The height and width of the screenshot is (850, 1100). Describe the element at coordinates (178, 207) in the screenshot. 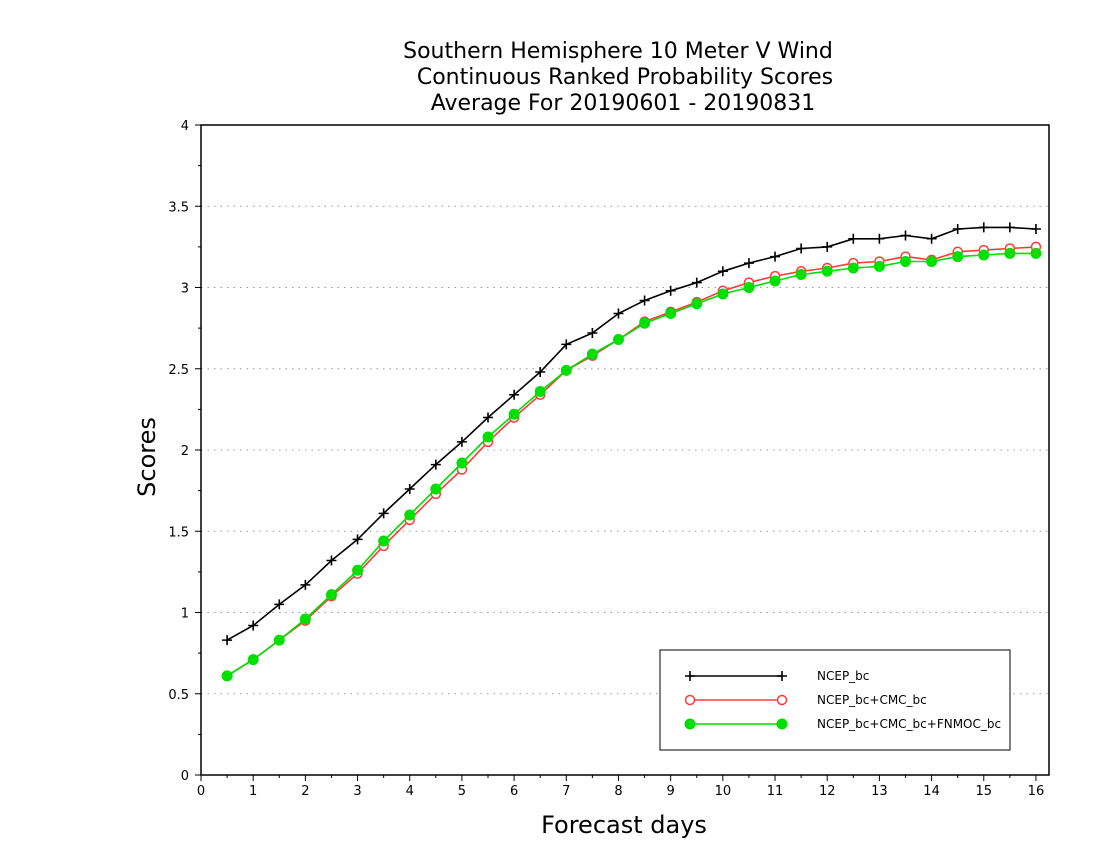

I see `y-tick-label: 3.5` at that location.